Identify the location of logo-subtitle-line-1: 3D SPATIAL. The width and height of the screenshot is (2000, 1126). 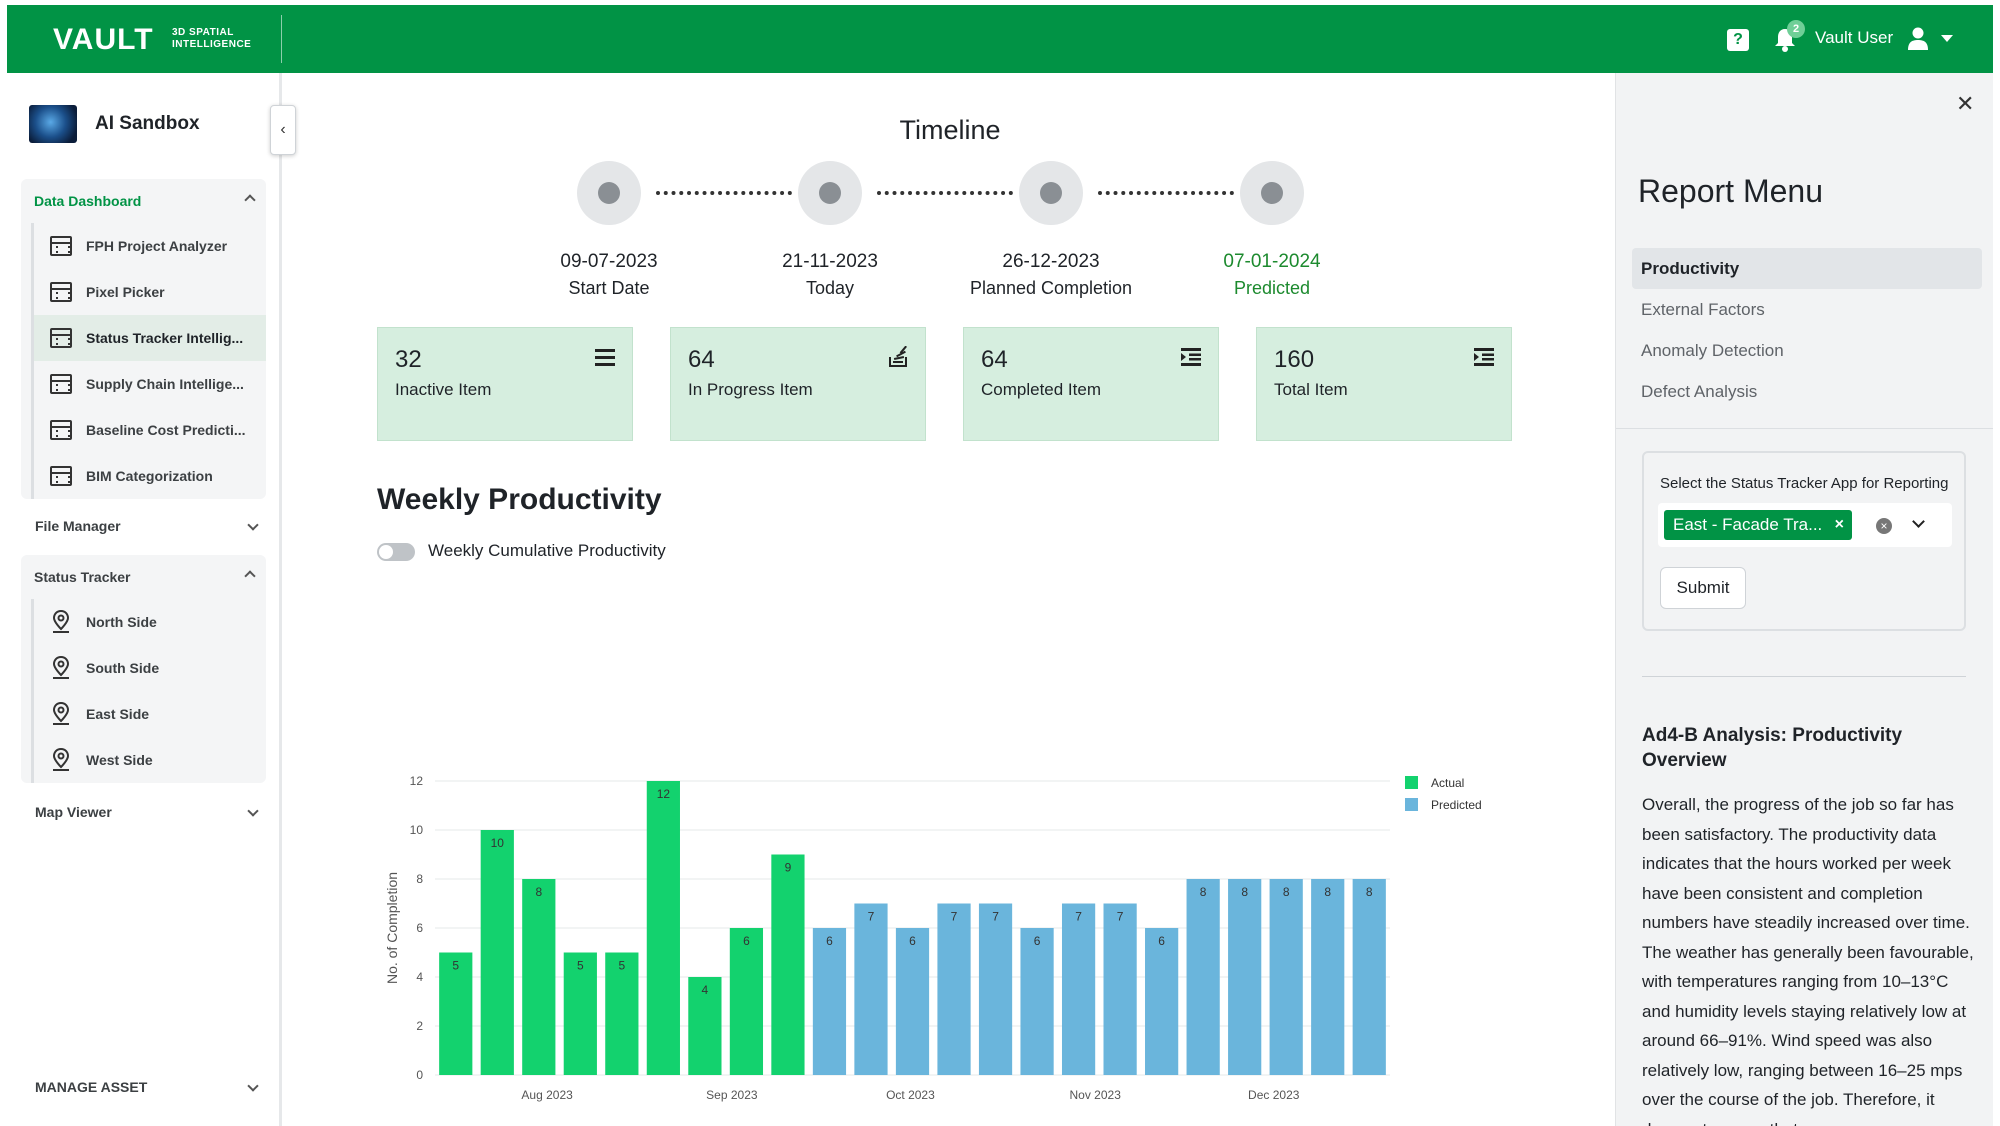
(203, 32).